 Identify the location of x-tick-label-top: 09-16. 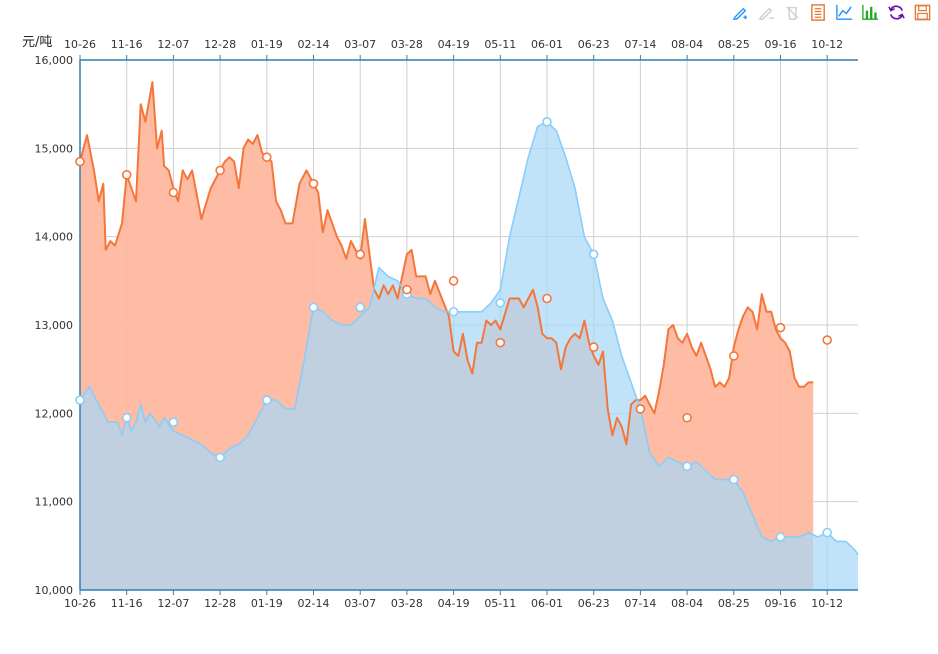
(781, 44).